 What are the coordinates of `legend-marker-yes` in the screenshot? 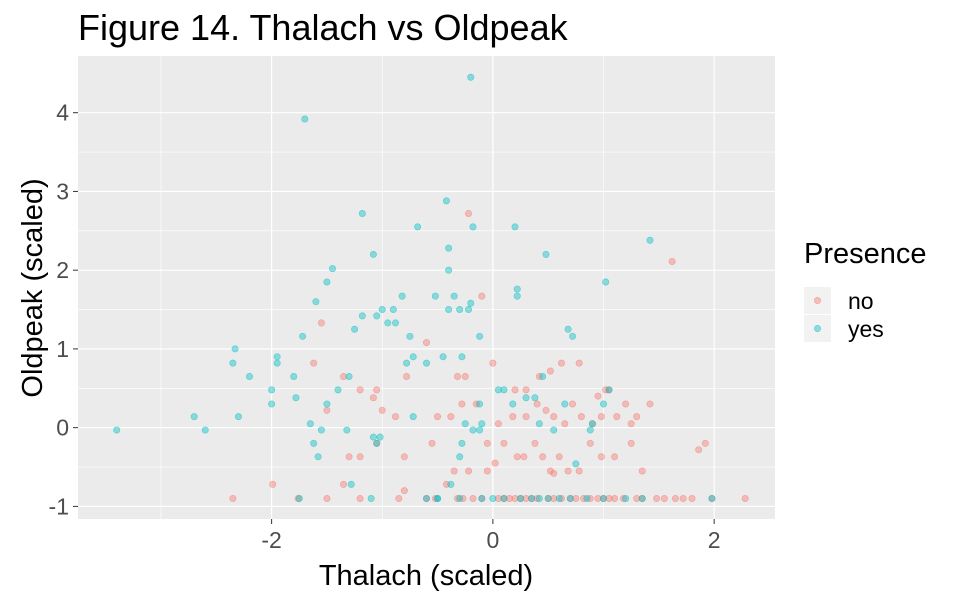 It's located at (817, 328).